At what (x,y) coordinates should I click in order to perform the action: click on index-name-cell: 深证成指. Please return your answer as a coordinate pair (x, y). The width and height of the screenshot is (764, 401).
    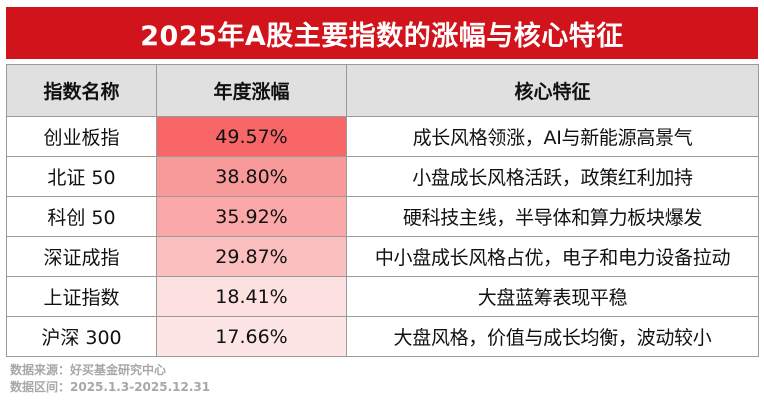
    Looking at the image, I should click on (81, 256).